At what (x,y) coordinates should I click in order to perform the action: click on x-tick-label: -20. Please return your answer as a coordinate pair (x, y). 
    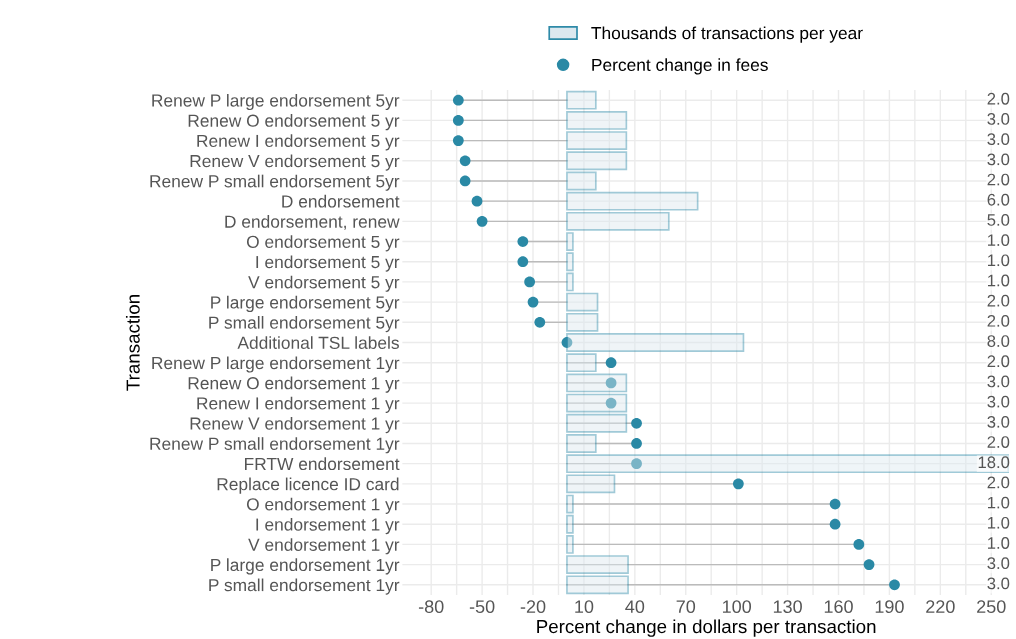
    Looking at the image, I should click on (533, 607).